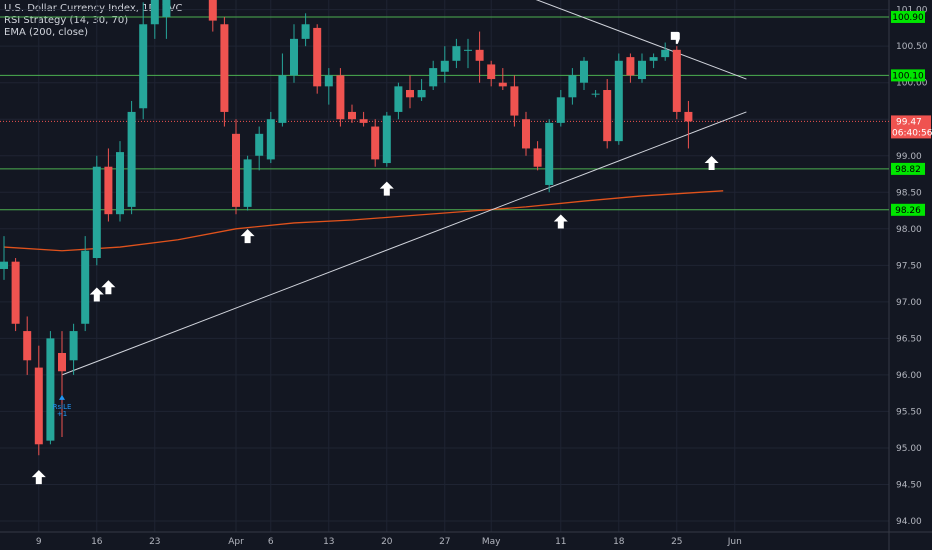 The image size is (932, 550). I want to click on bar-countdown-label: 06:40:56, so click(912, 133).